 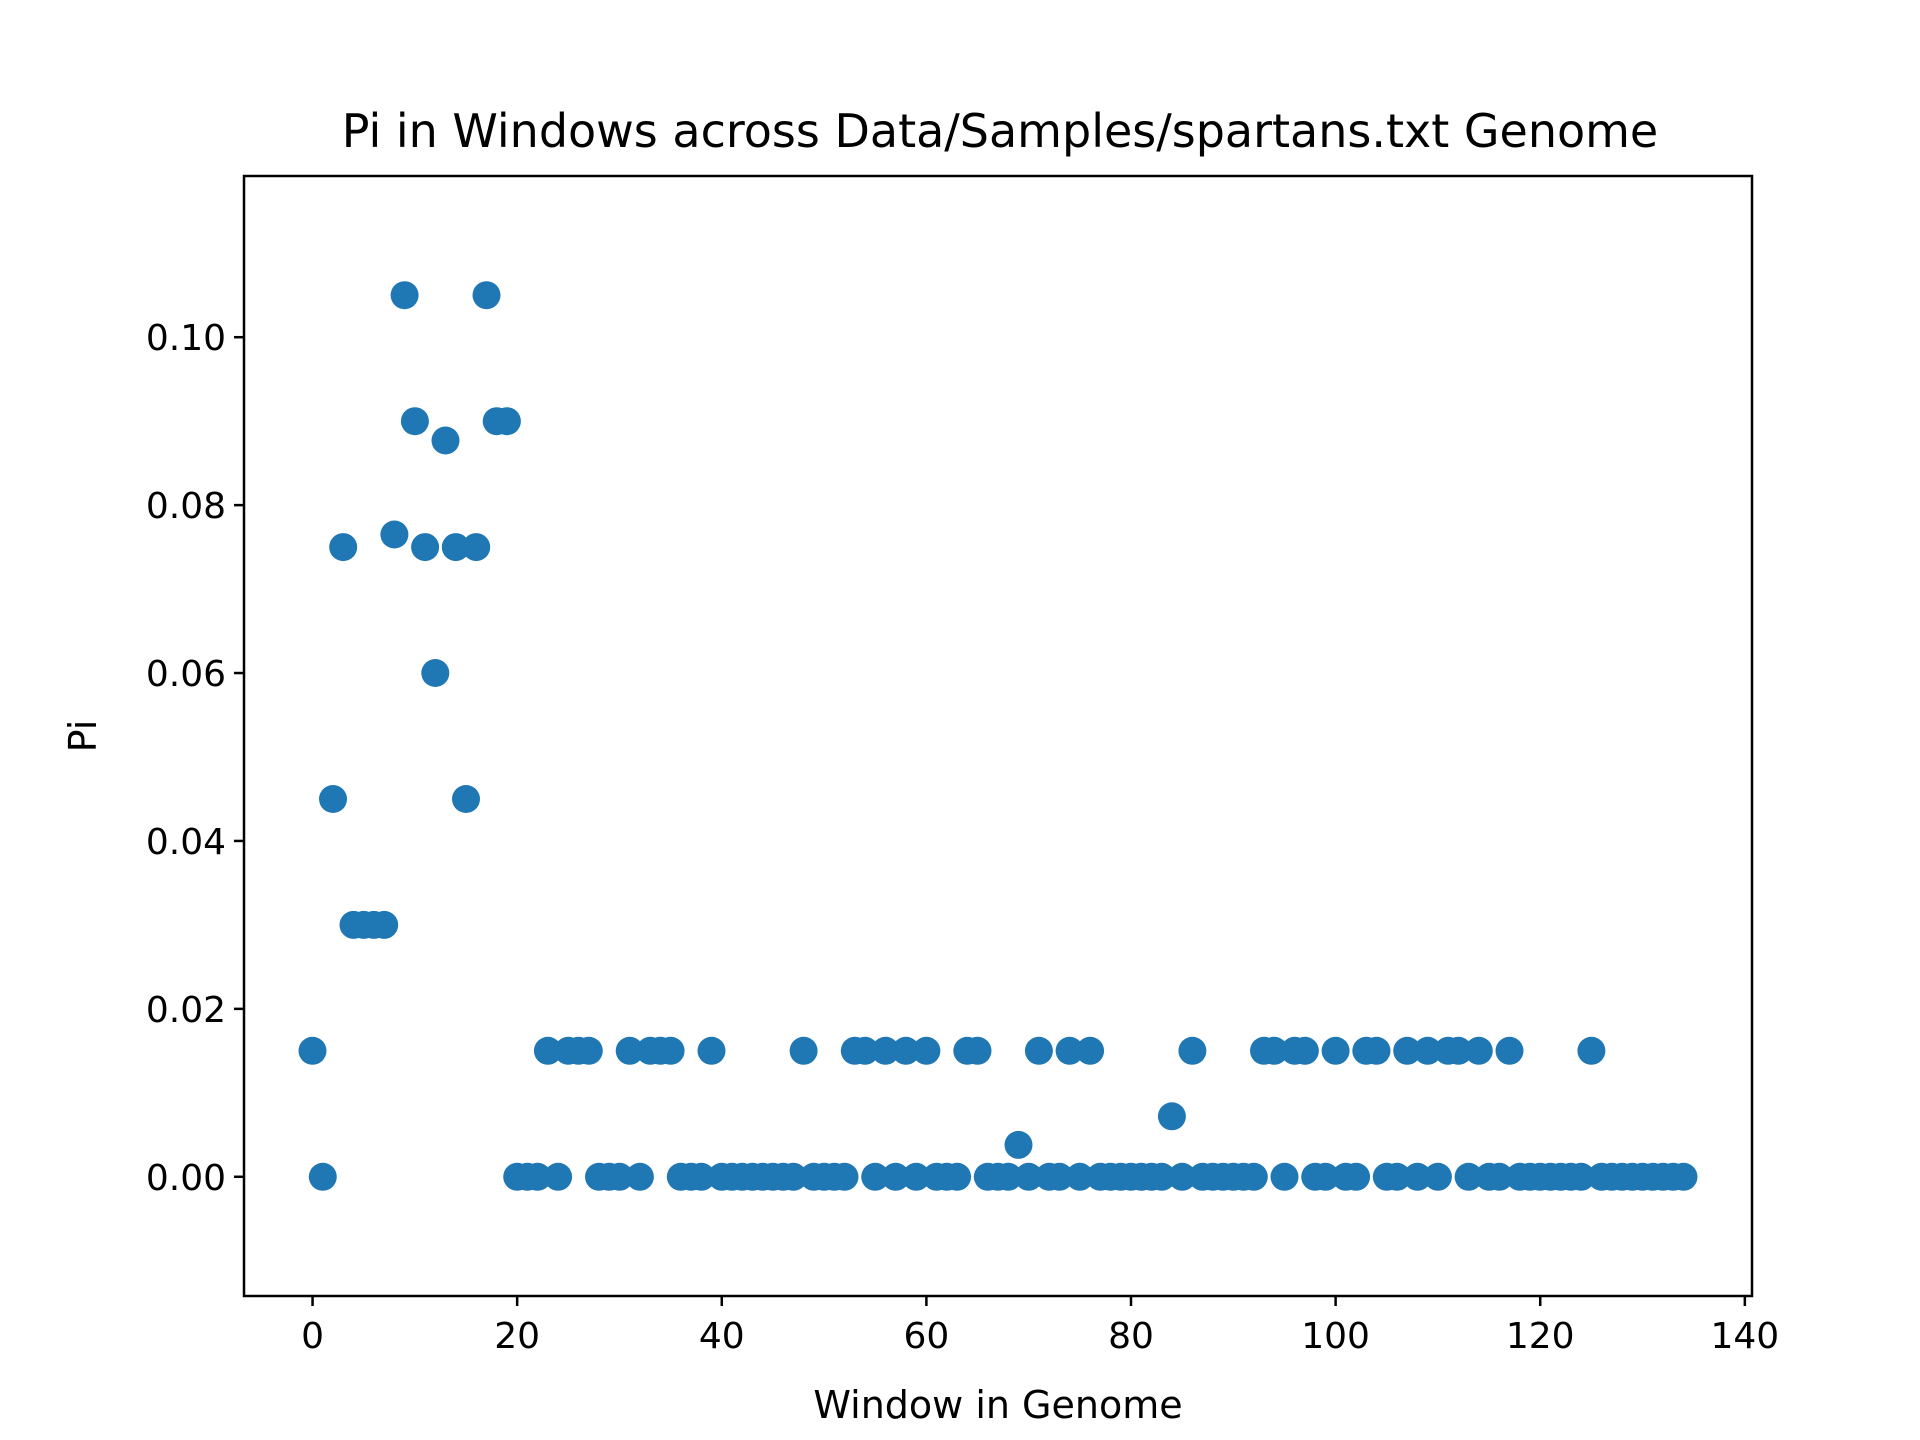 I want to click on x-tick-label: 20, so click(x=517, y=1336).